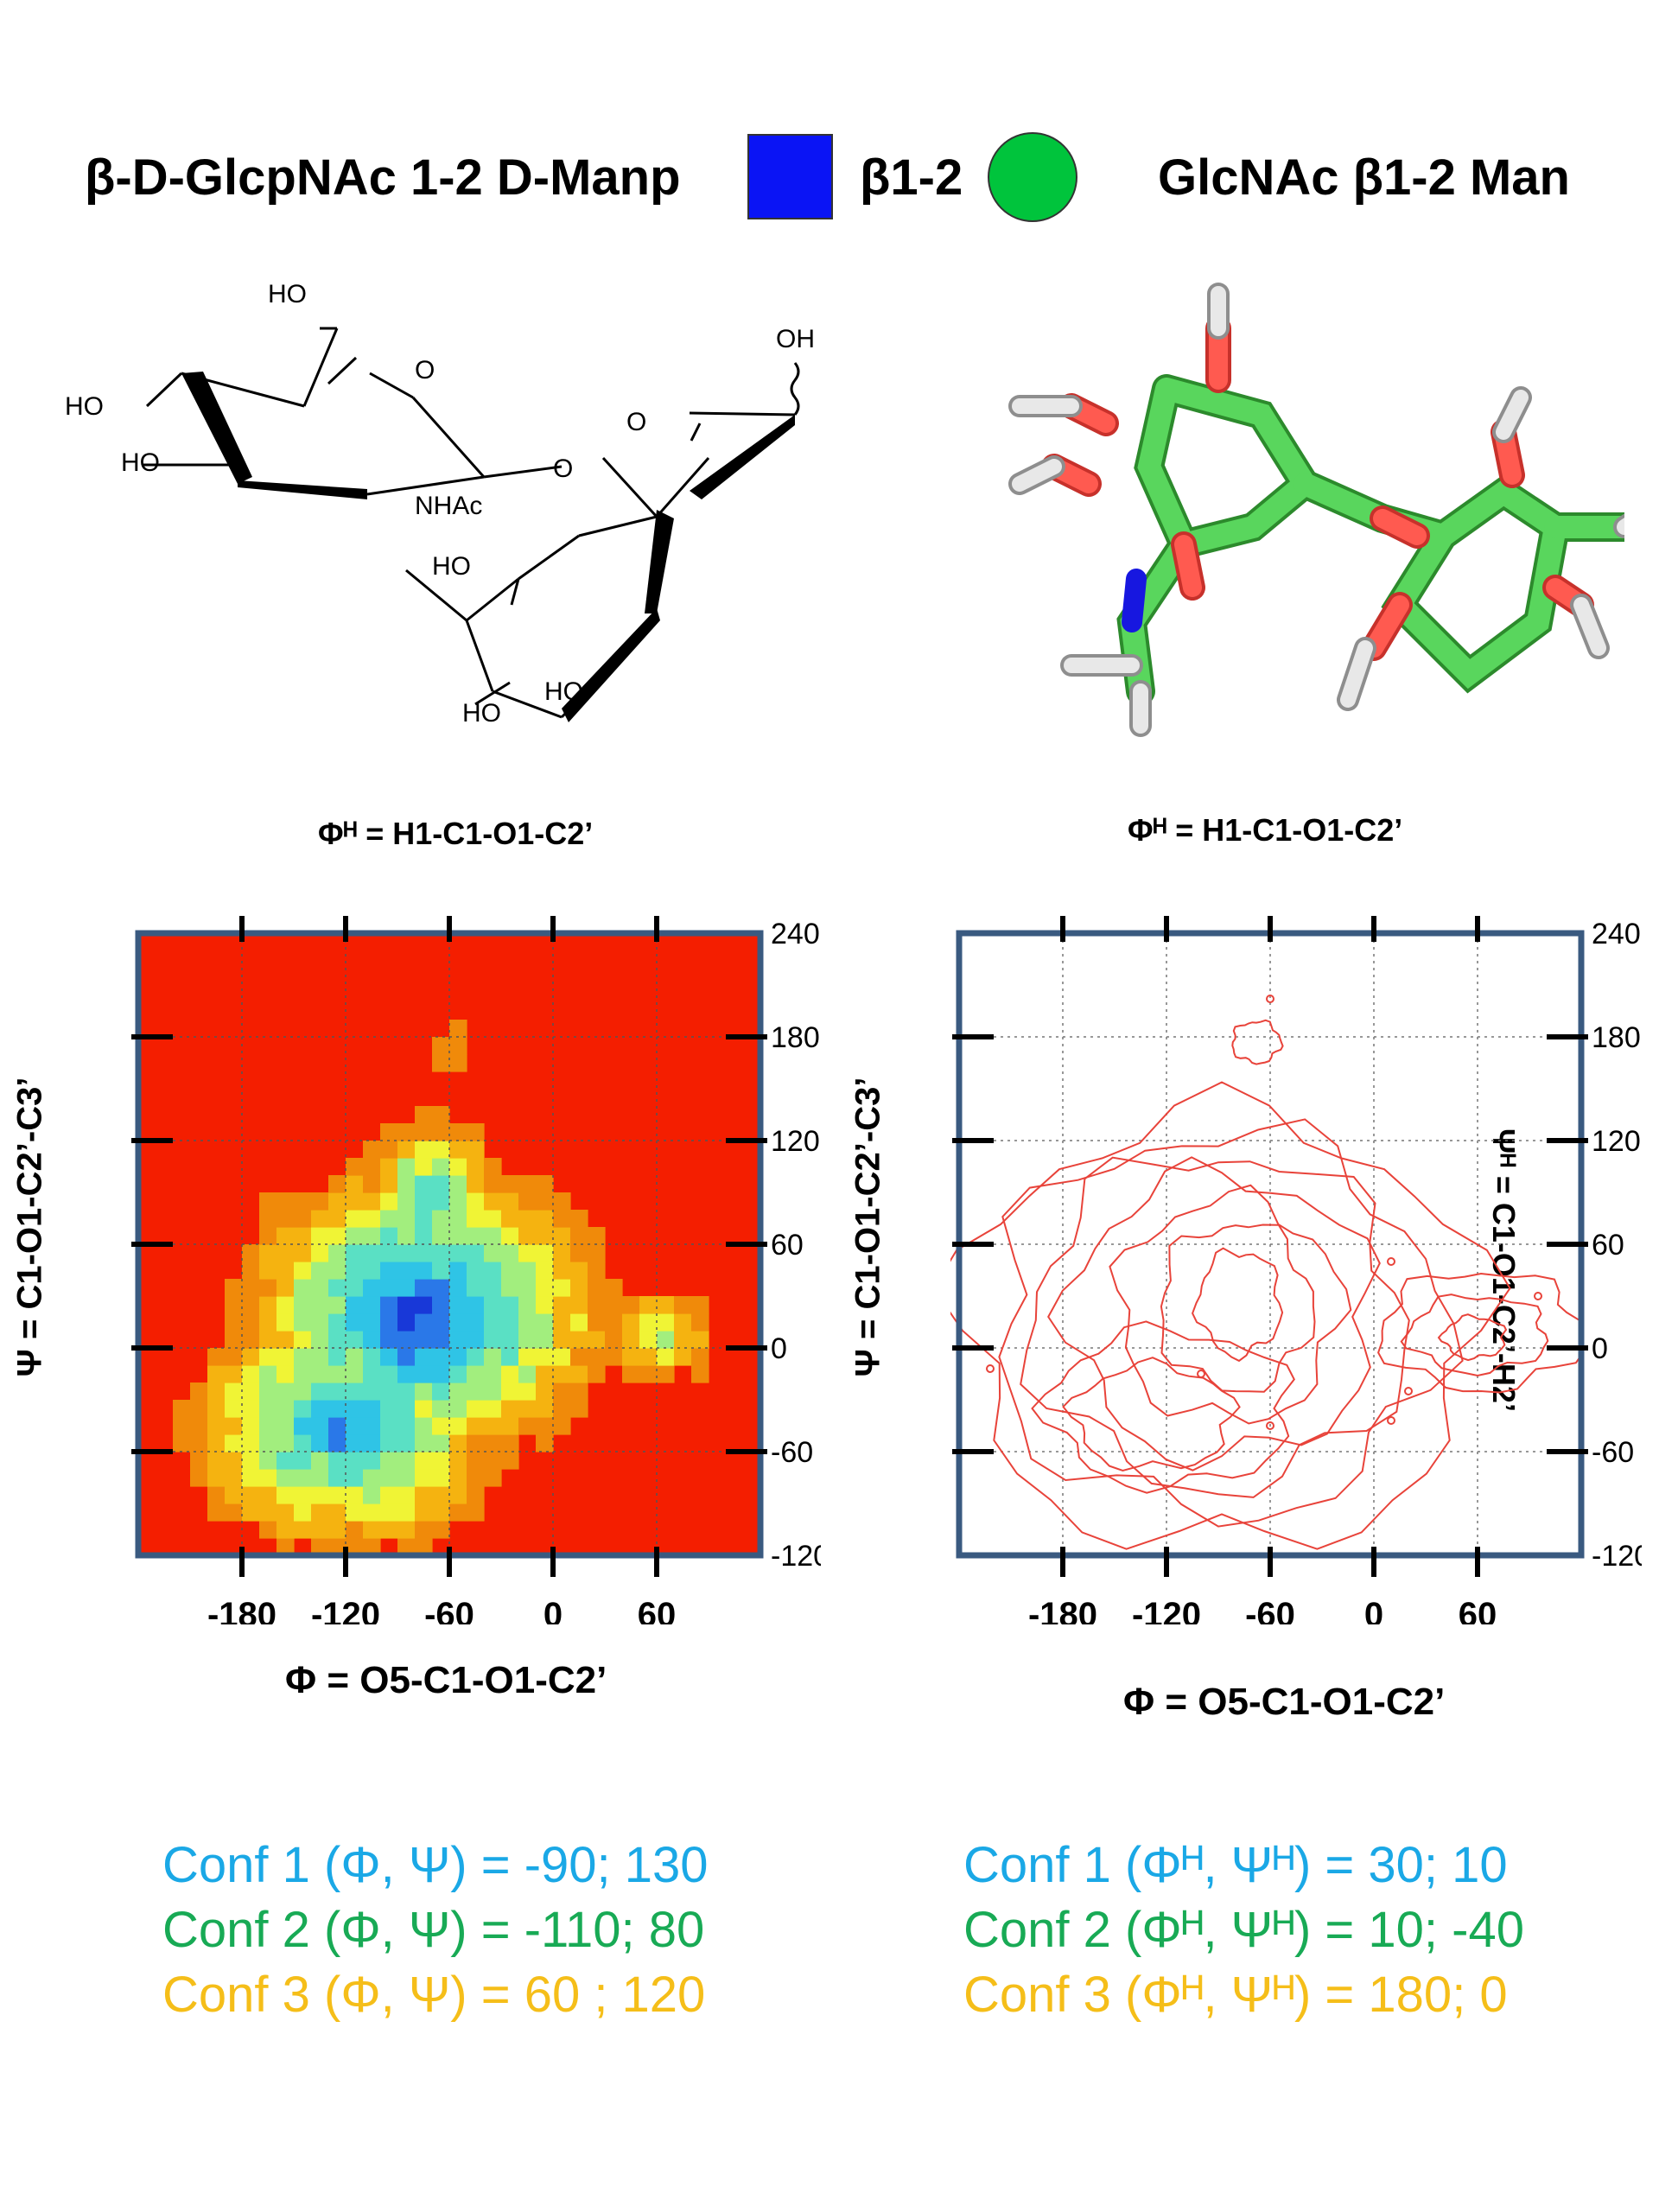 This screenshot has height=2212, width=1659. What do you see at coordinates (1616, 1037) in the screenshot?
I see `contour-right-tick-label: 180` at bounding box center [1616, 1037].